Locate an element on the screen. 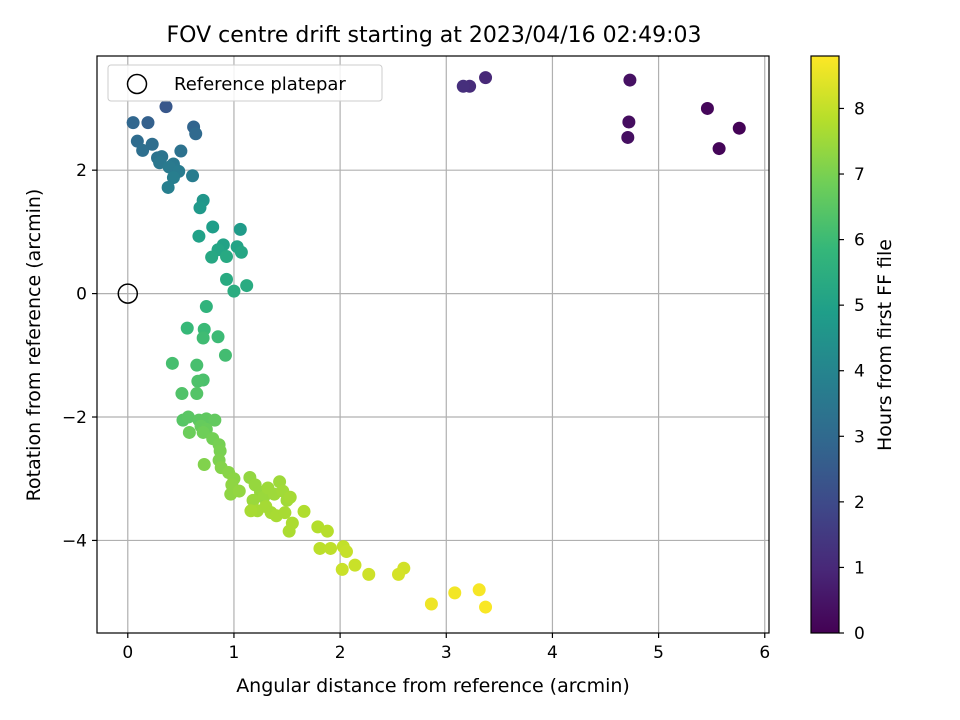 The height and width of the screenshot is (720, 960). legend: Reference platepar is located at coordinates (245, 83).